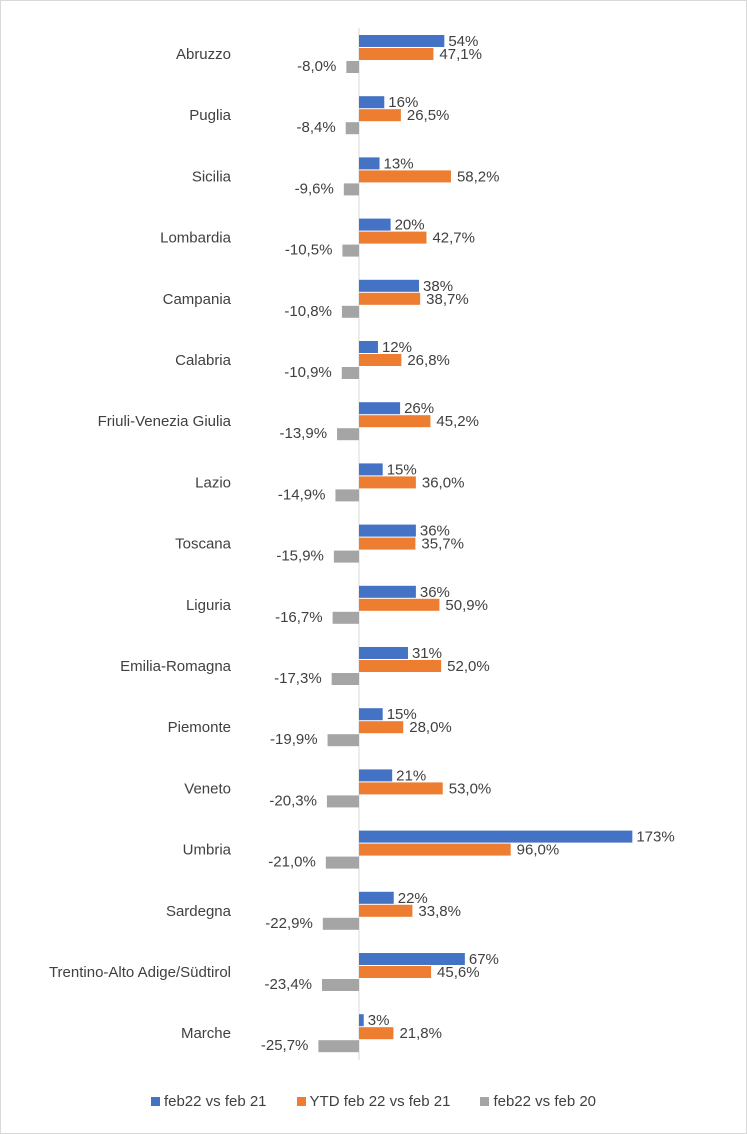  What do you see at coordinates (463, 41) in the screenshot?
I see `data-label: 54%` at bounding box center [463, 41].